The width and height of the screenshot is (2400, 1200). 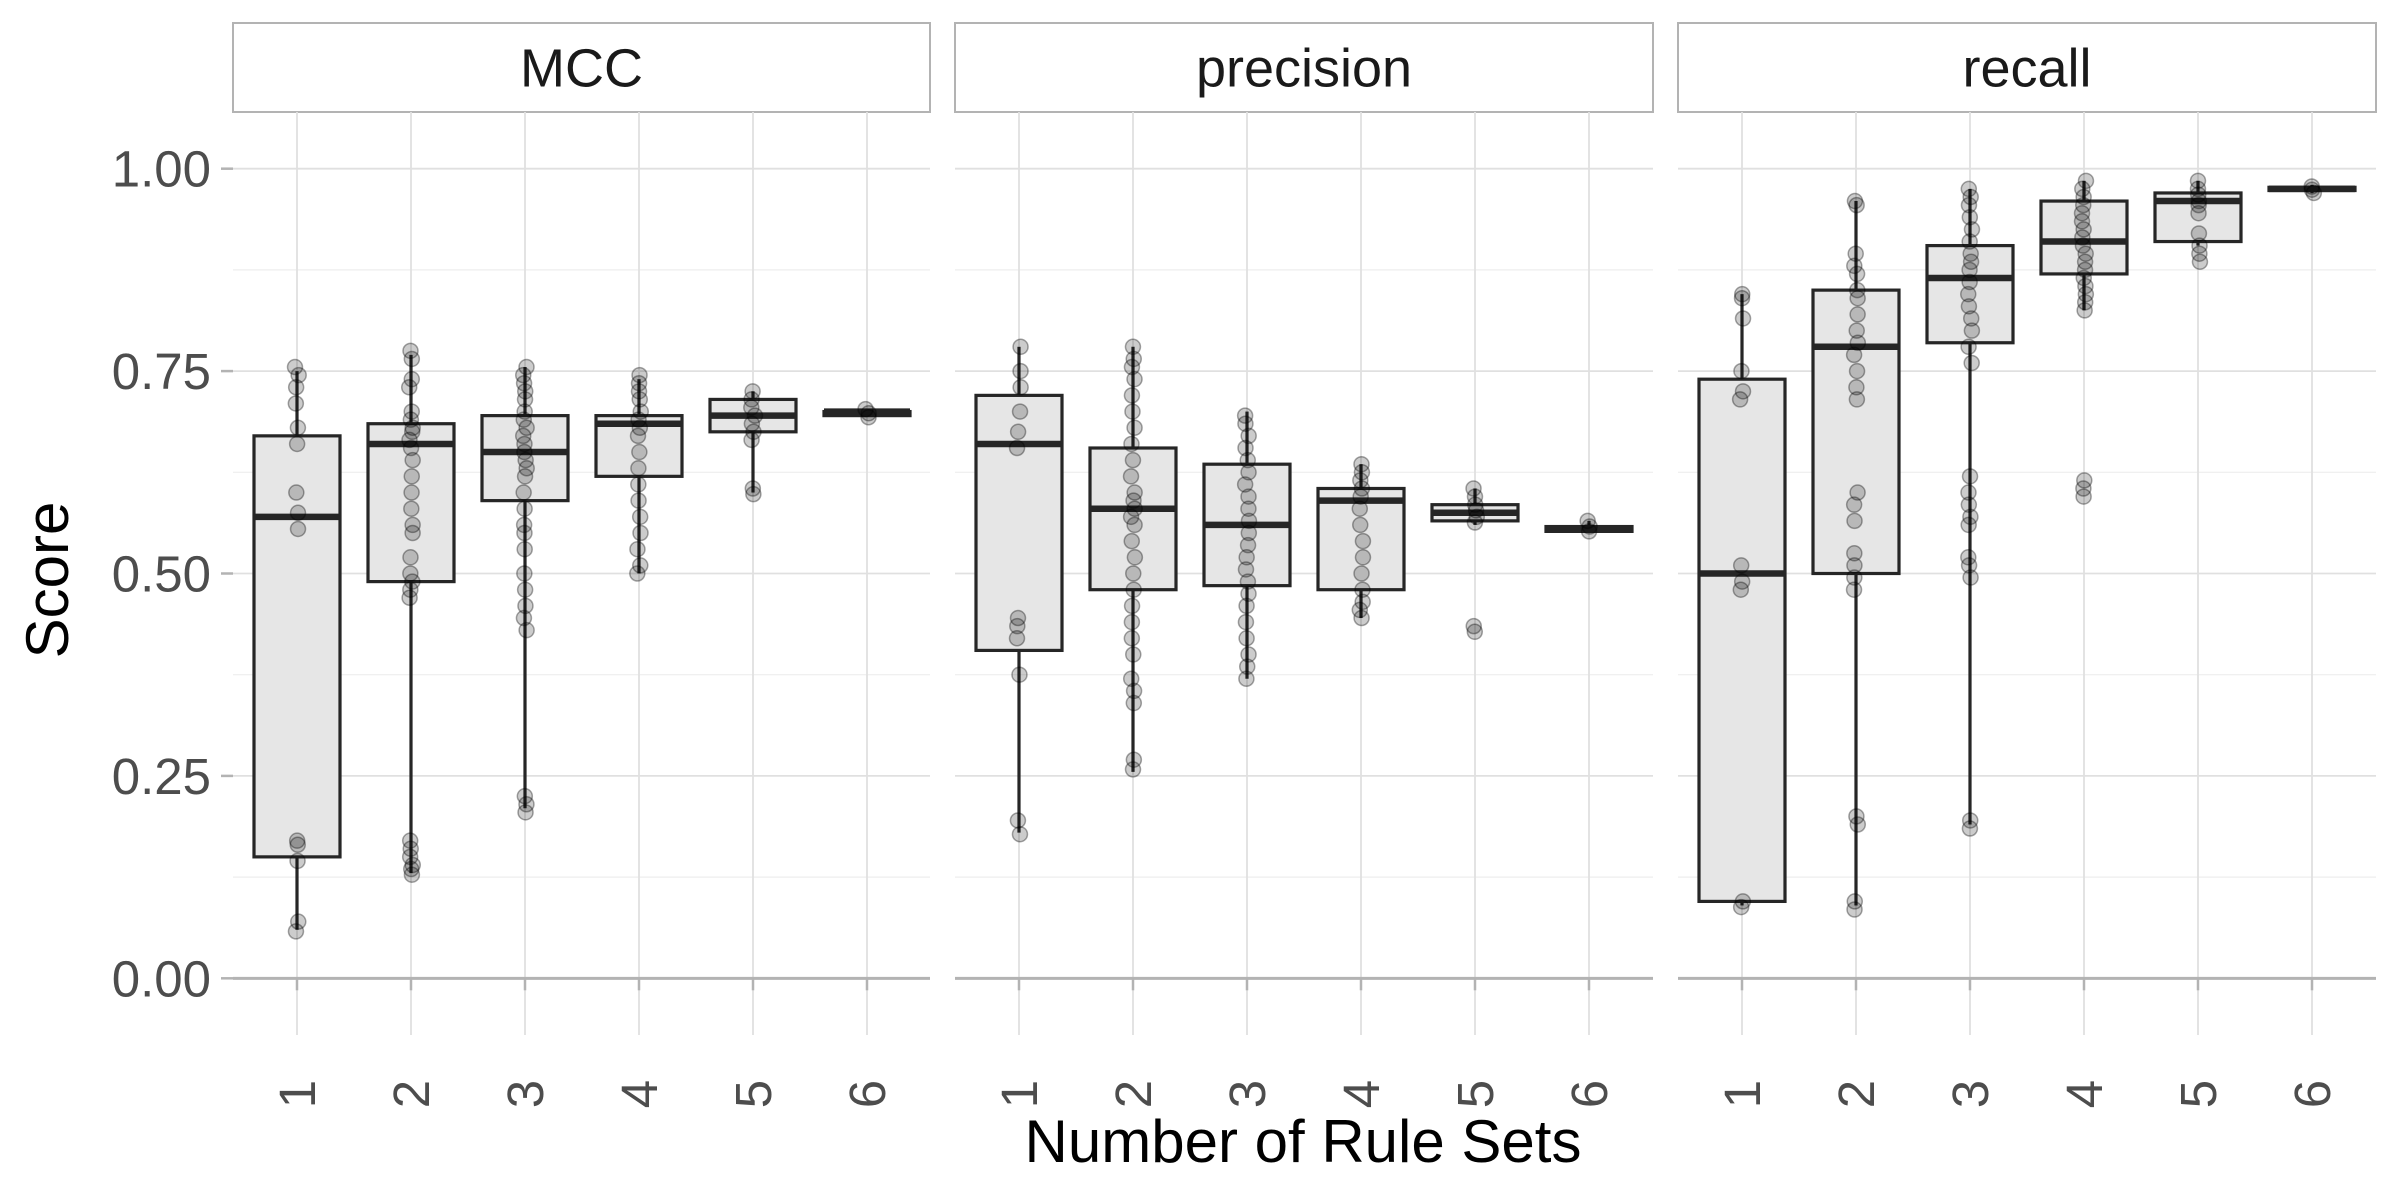 I want to click on x-tick-label: 5, so click(x=753, y=1094).